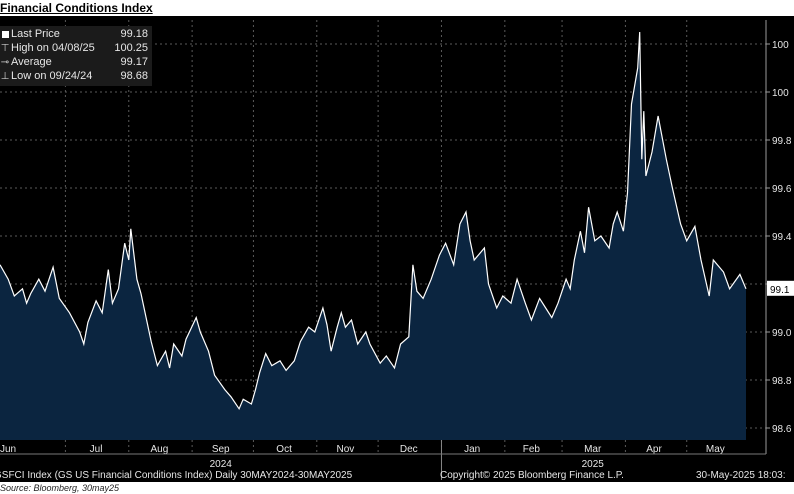 Image resolution: width=794 pixels, height=494 pixels. Describe the element at coordinates (76, 34) in the screenshot. I see `legend-row-last: Last Price 99.18` at that location.